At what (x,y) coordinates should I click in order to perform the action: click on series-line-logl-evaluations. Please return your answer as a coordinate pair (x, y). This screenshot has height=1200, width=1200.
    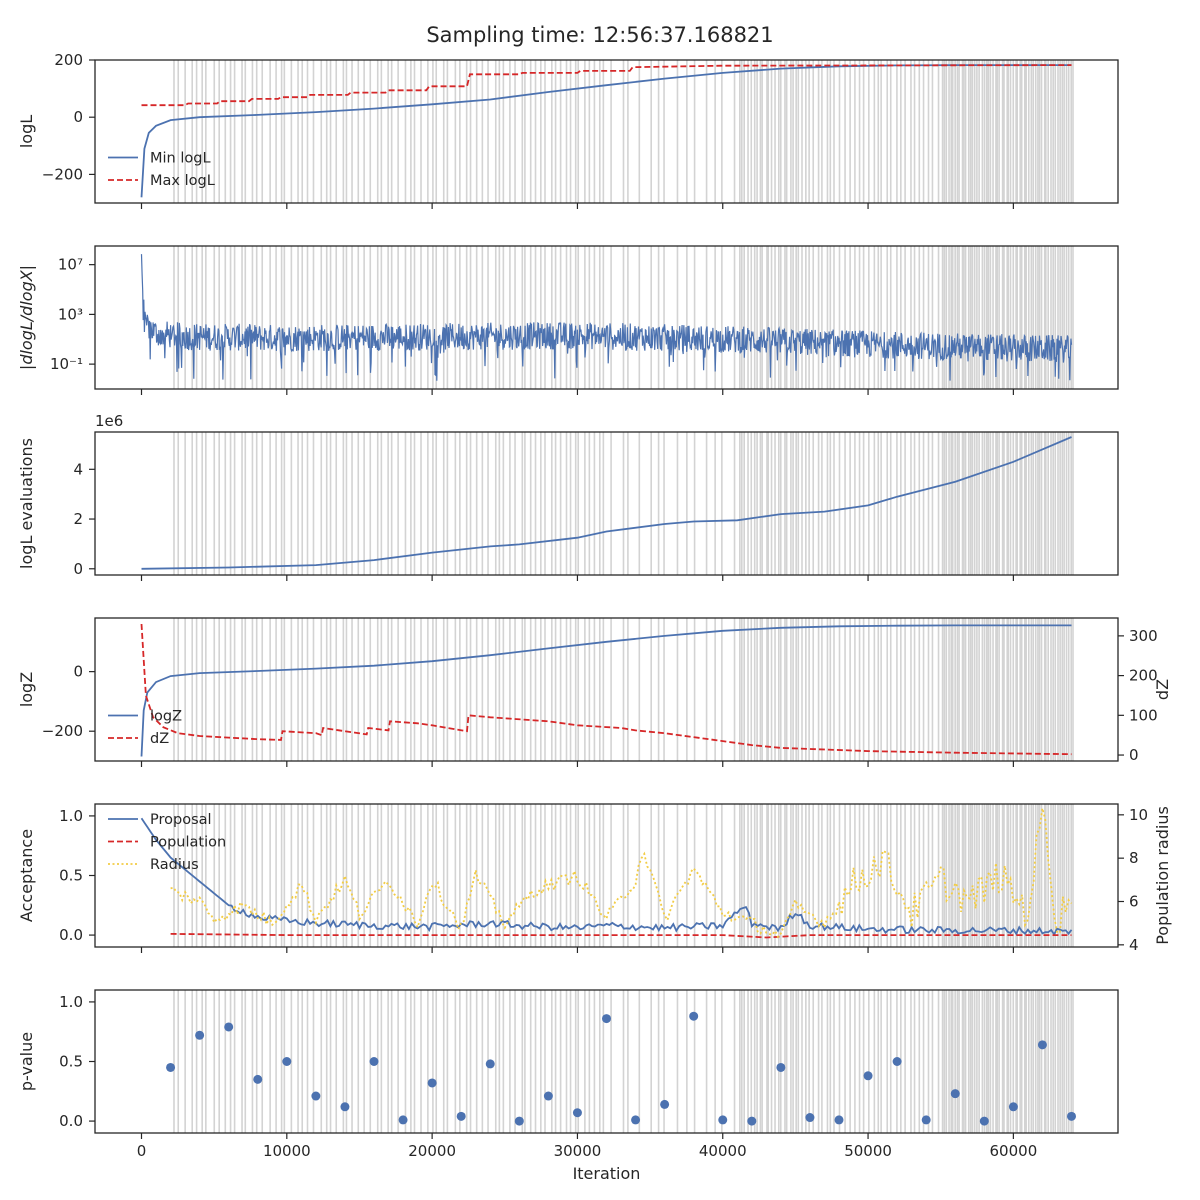
    Looking at the image, I should click on (606, 503).